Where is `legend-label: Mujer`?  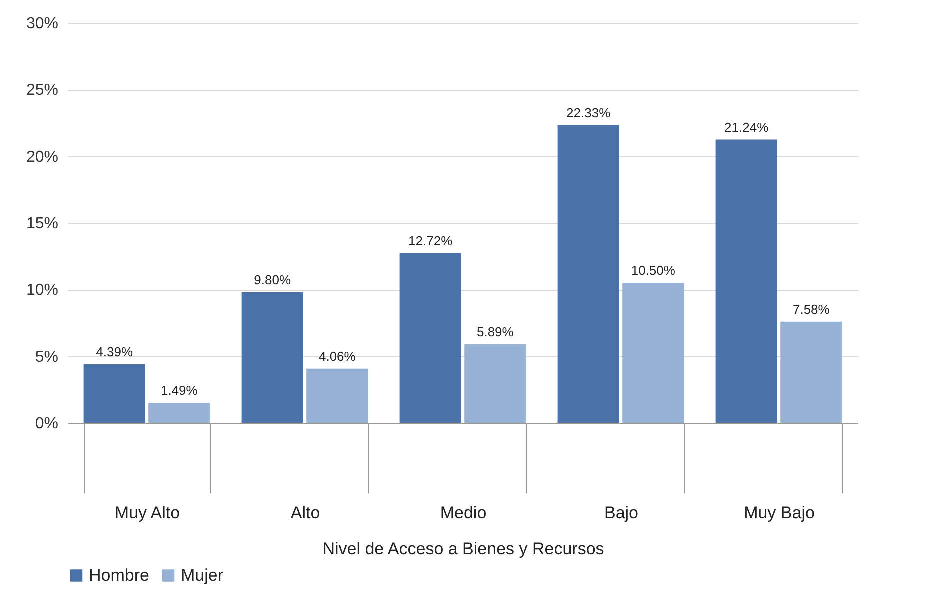
legend-label: Mujer is located at coordinates (202, 575).